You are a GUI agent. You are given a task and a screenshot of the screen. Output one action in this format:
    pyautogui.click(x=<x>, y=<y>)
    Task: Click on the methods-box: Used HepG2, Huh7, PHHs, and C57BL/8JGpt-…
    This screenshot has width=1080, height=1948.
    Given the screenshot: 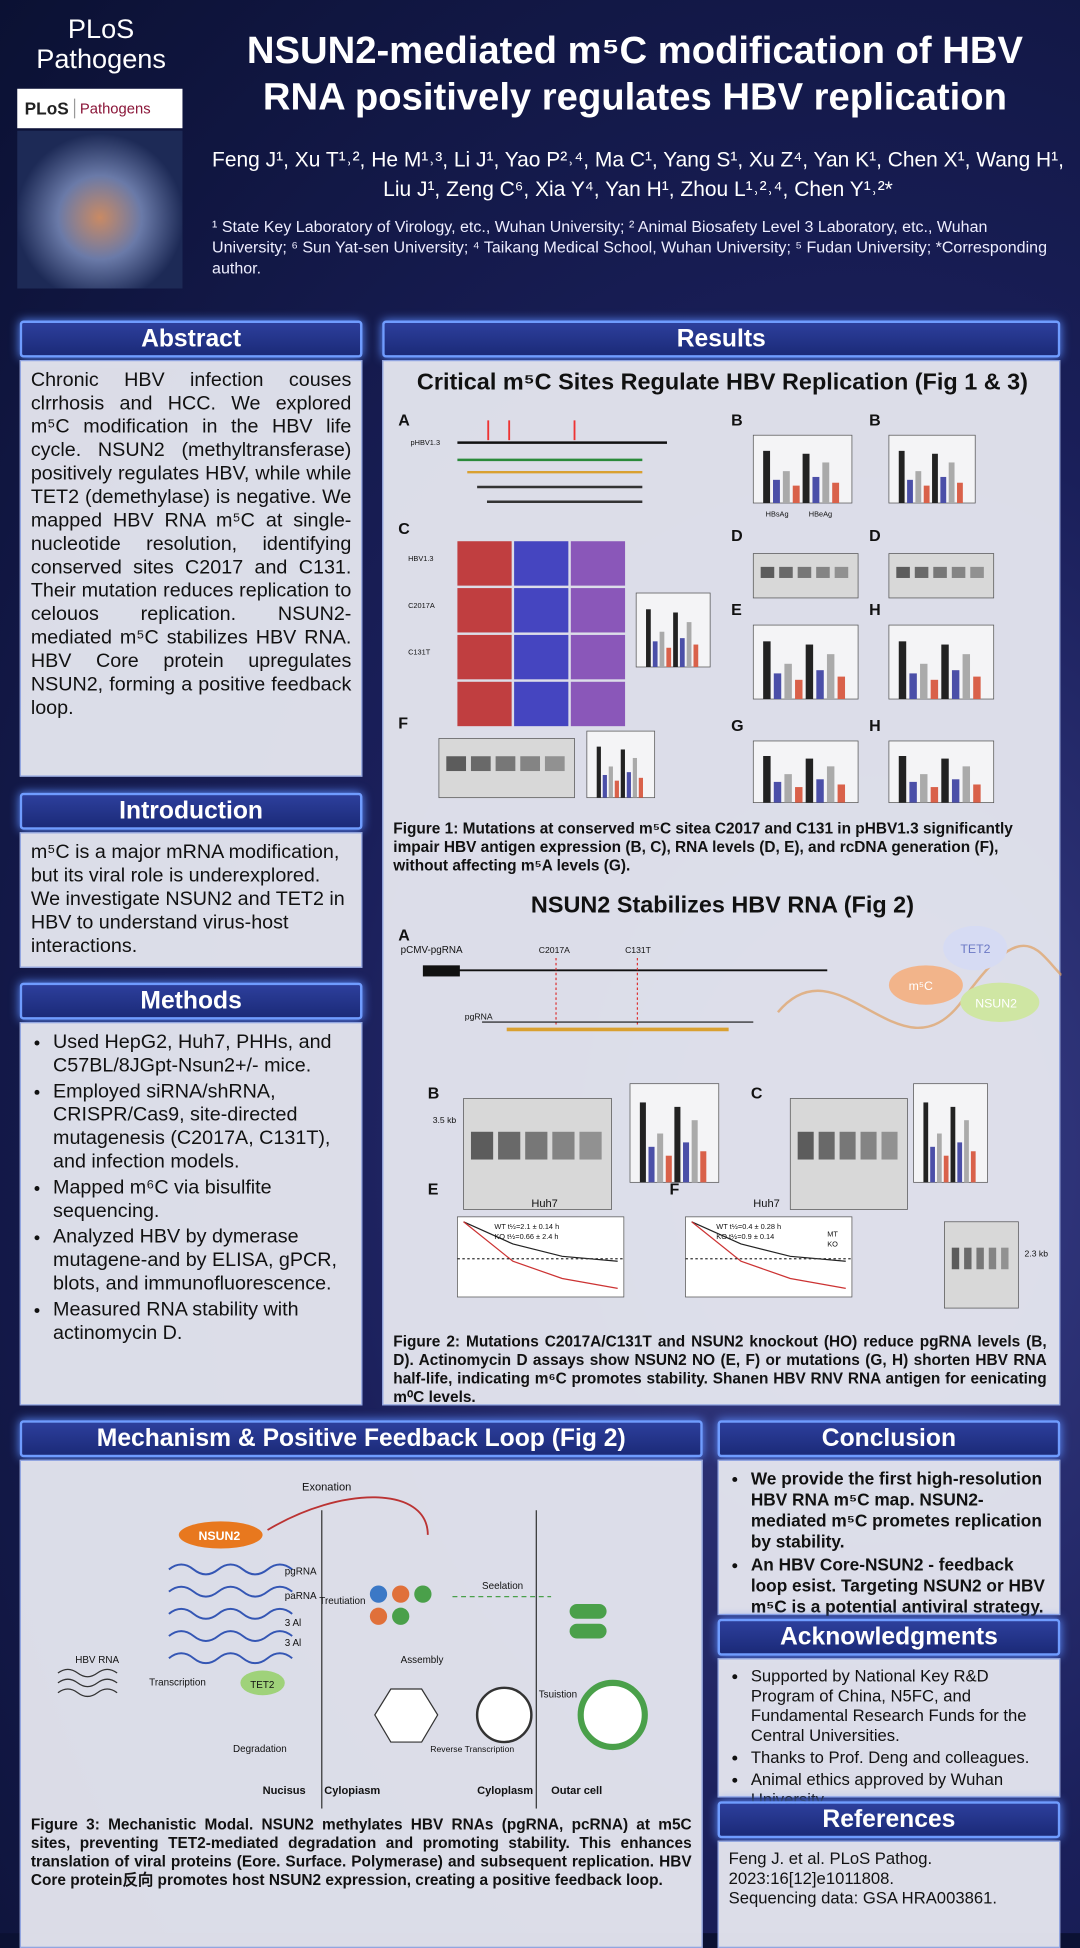 What is the action you would take?
    pyautogui.click(x=191, y=1214)
    